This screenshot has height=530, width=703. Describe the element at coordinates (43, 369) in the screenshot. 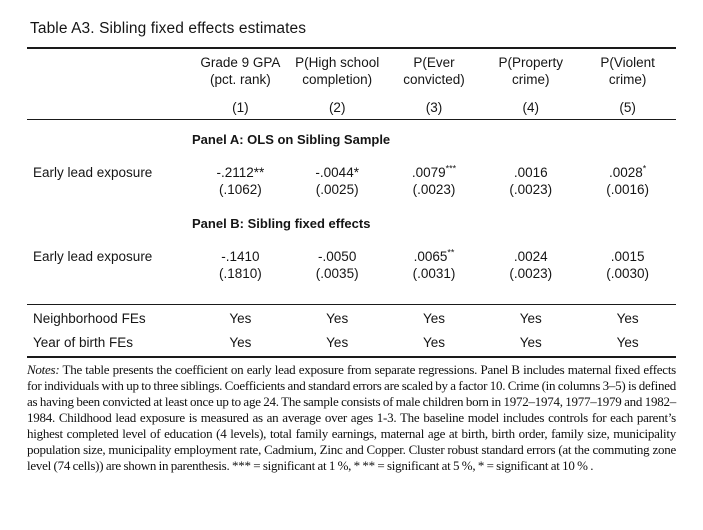

I see `notes-label: Notes:` at that location.